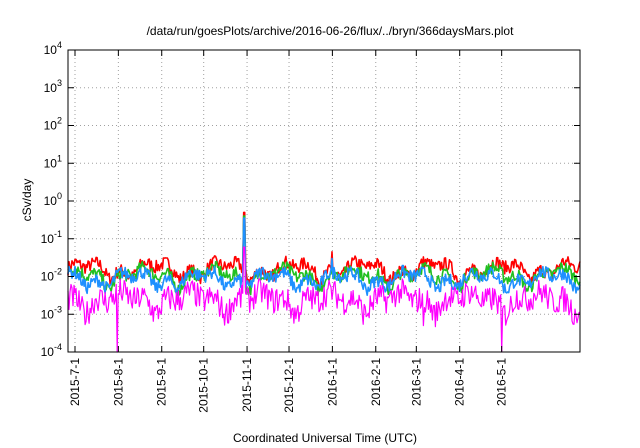 The image size is (640, 448). Describe the element at coordinates (502, 382) in the screenshot. I see `x-tick-label: 2016-5-1` at that location.